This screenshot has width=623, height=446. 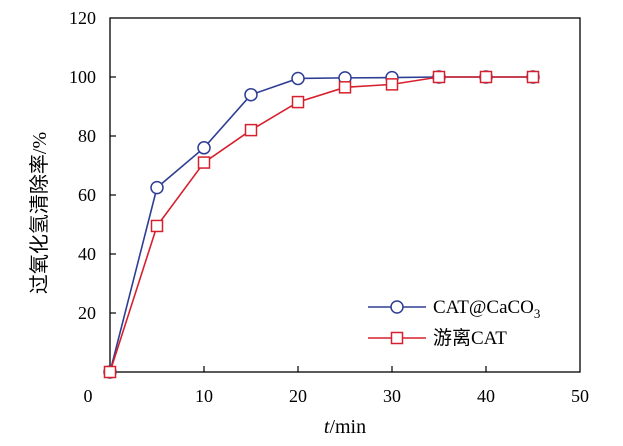 What do you see at coordinates (327, 427) in the screenshot?
I see `x-axis-label-italic: t` at bounding box center [327, 427].